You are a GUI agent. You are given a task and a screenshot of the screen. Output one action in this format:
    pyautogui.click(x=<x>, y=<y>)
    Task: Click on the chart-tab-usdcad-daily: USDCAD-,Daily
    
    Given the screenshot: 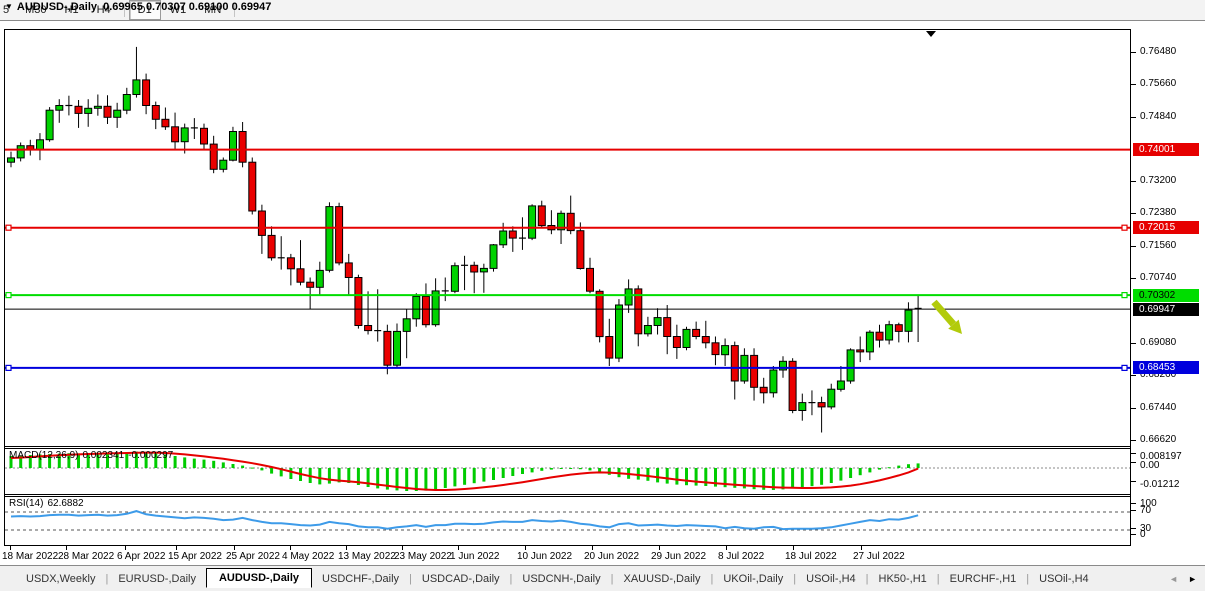 What is the action you would take?
    pyautogui.click(x=460, y=578)
    